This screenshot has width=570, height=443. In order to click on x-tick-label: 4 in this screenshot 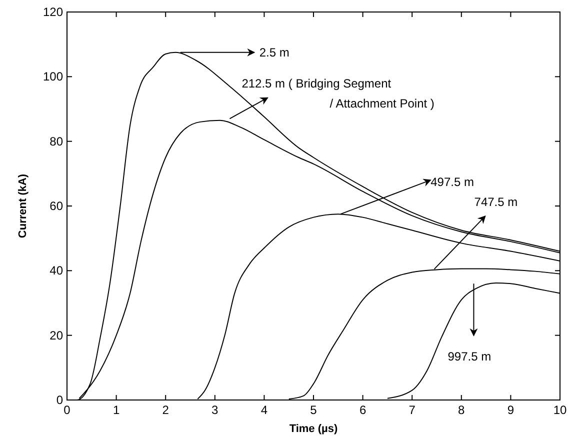, I will do `click(264, 410)`.